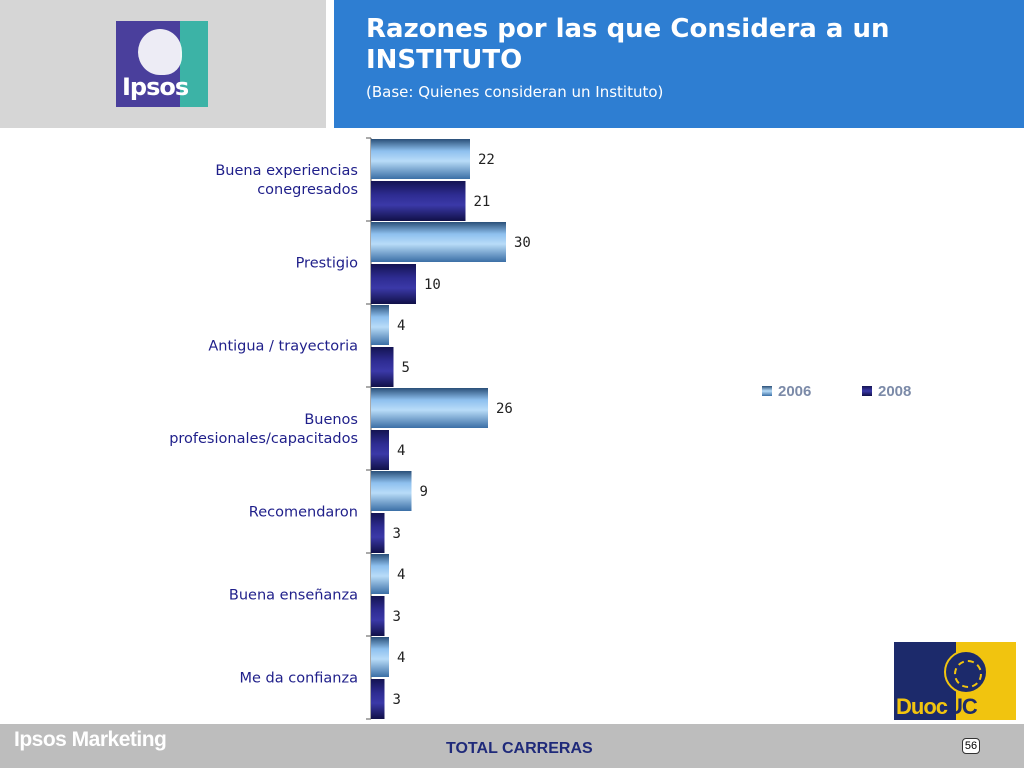  I want to click on value-label-2006-2: 4, so click(401, 326).